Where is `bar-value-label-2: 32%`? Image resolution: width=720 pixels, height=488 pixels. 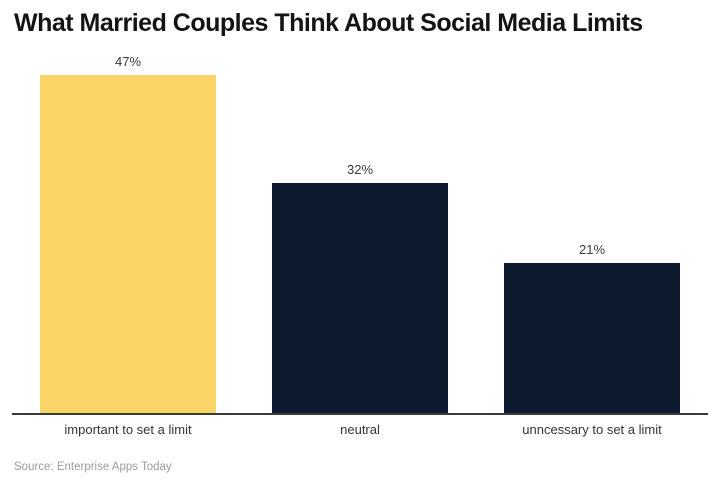
bar-value-label-2: 32% is located at coordinates (360, 169).